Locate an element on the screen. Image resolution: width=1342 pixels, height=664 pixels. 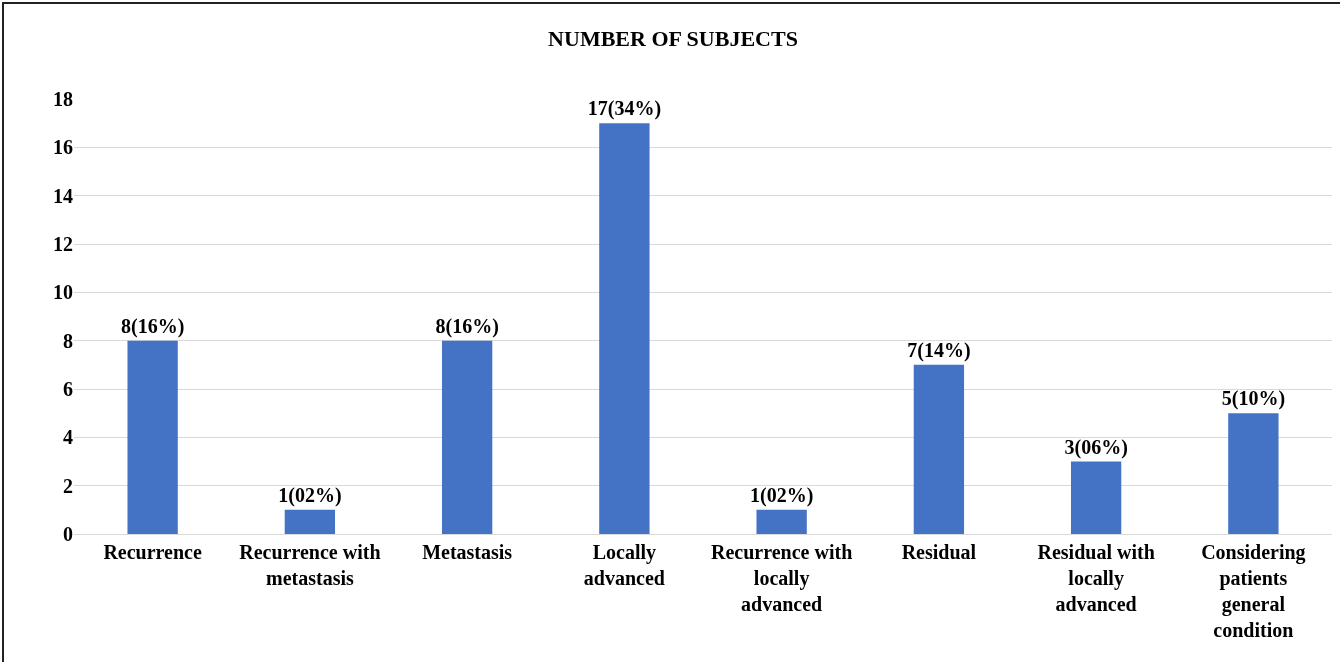
y-tick-label: 12 is located at coordinates (63, 244).